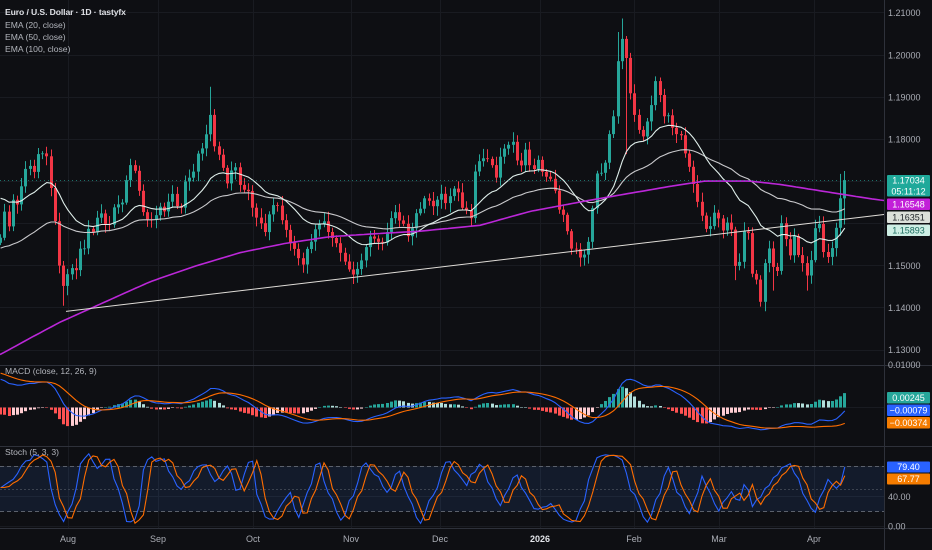 The width and height of the screenshot is (932, 550). I want to click on svg-text: Oct, so click(253, 539).